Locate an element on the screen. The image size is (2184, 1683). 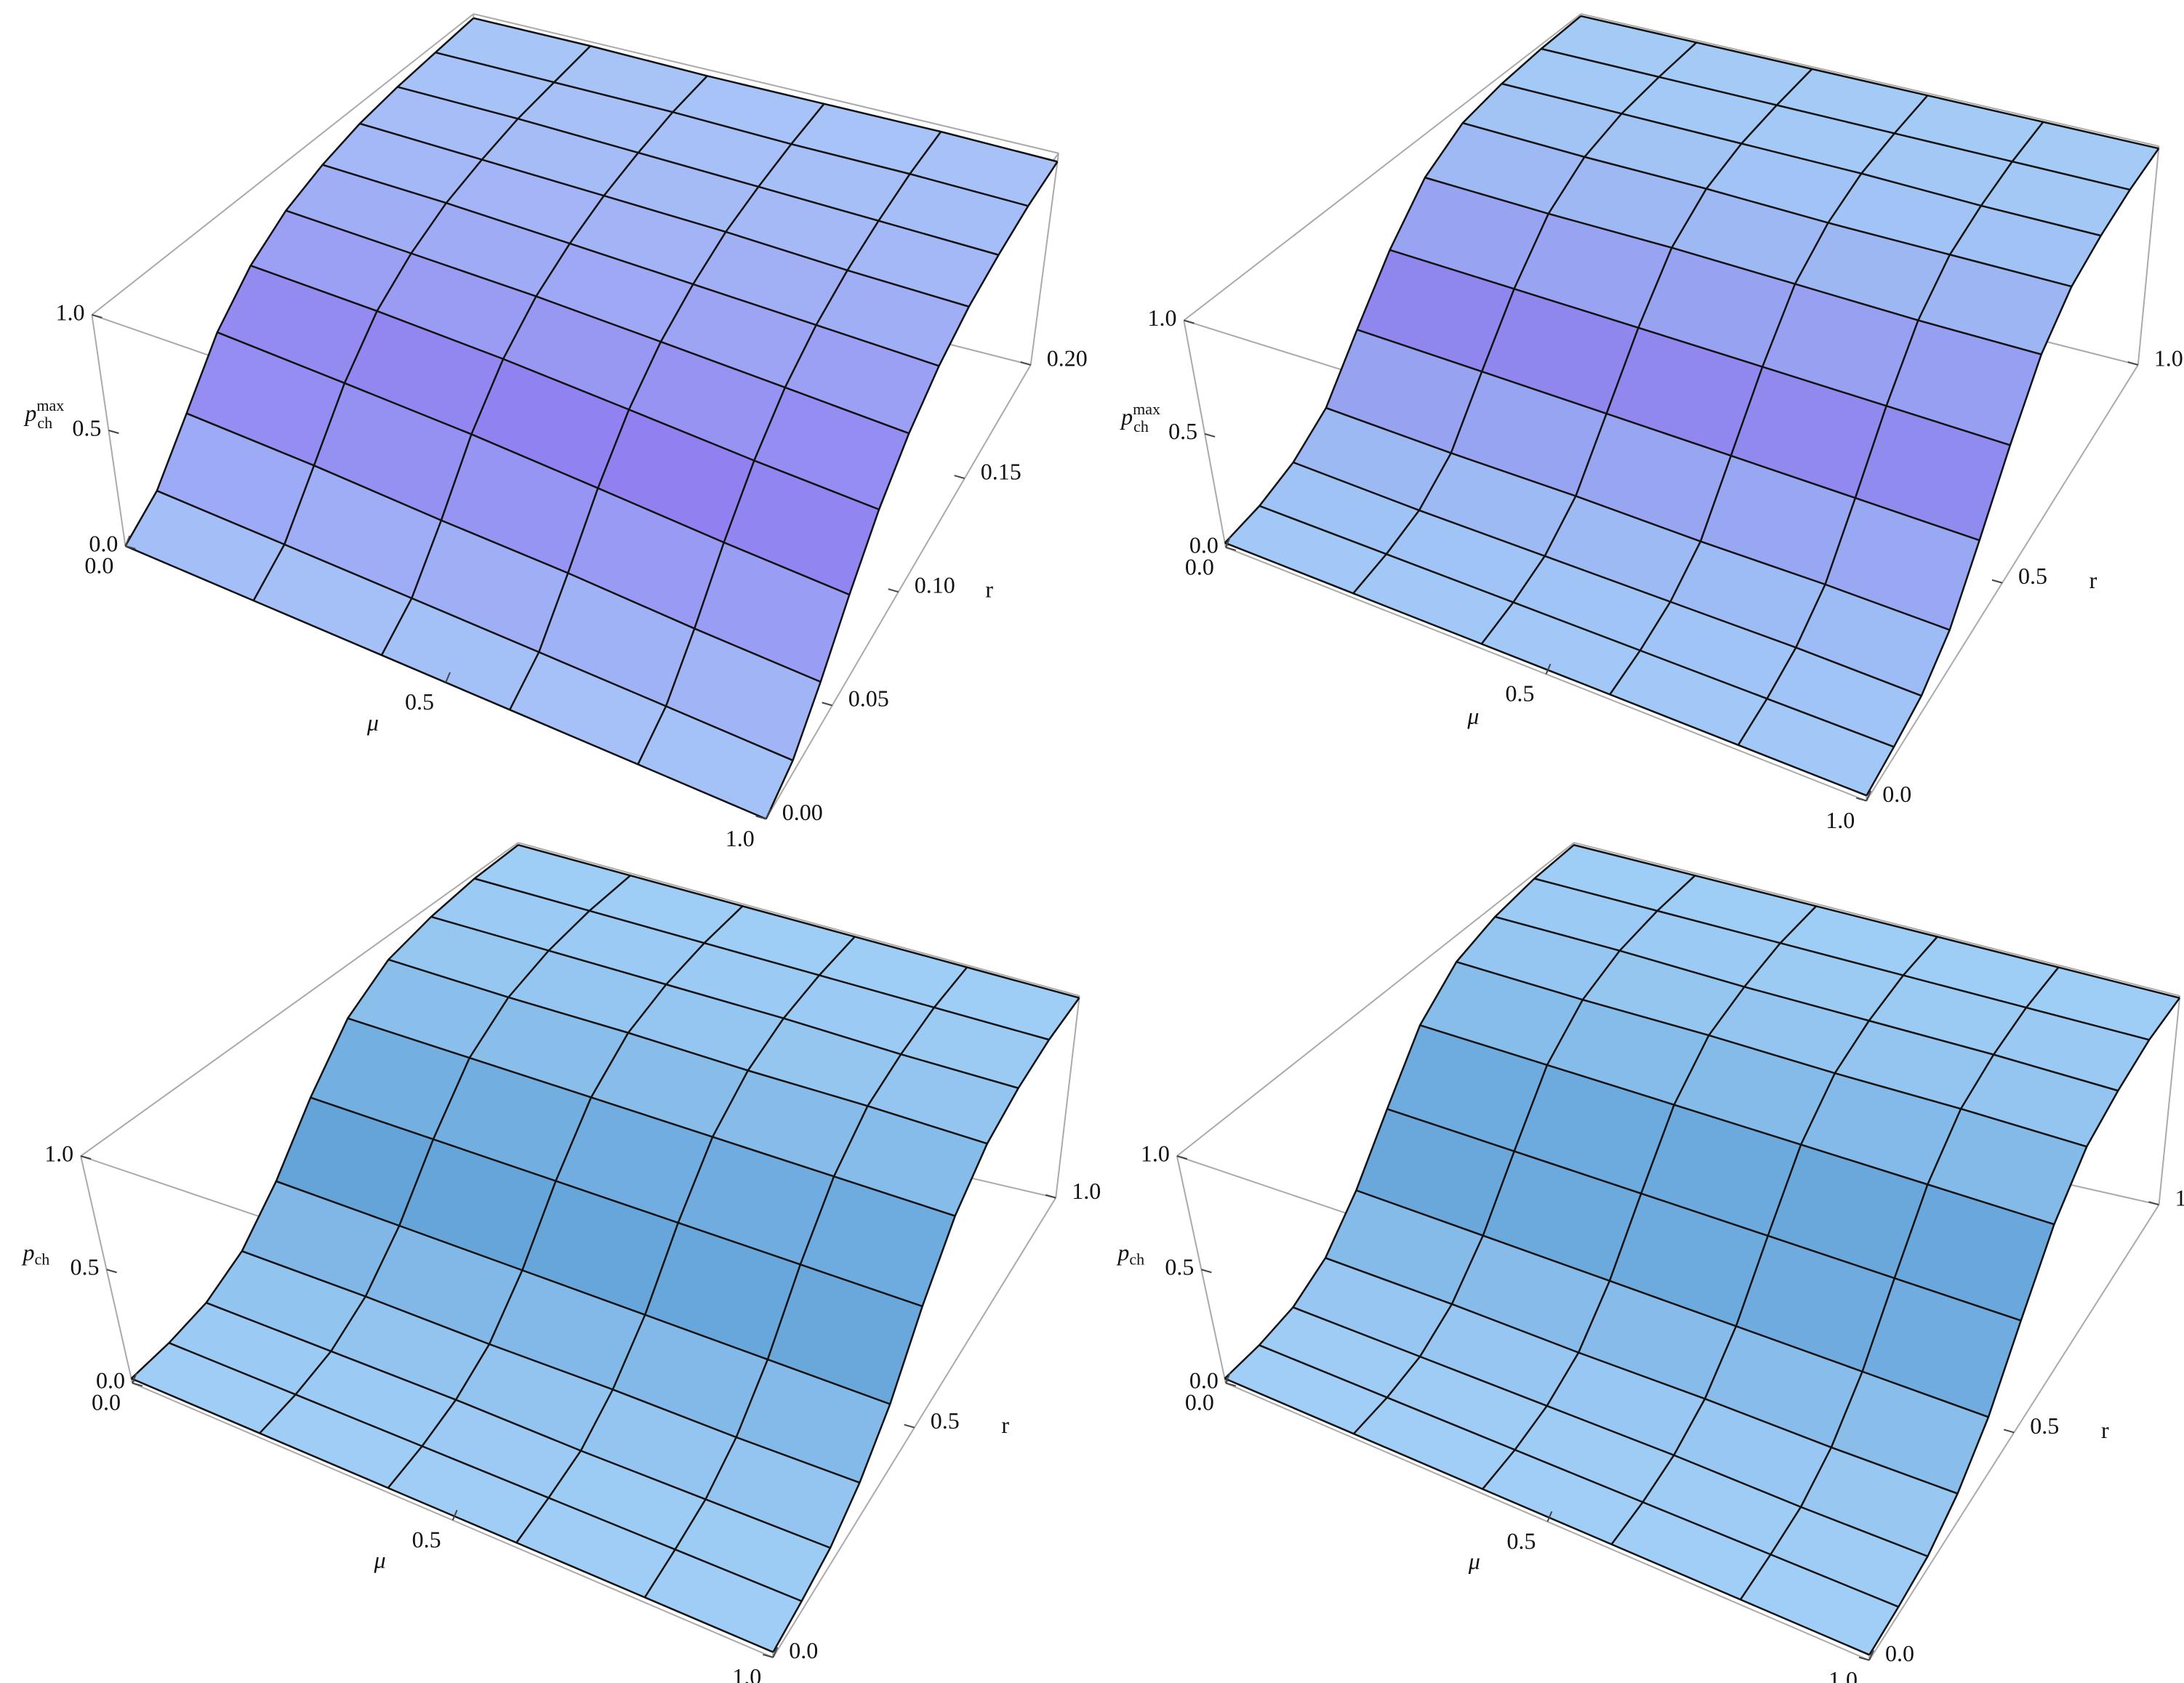
x-axis-label: μ is located at coordinates (1474, 1561).